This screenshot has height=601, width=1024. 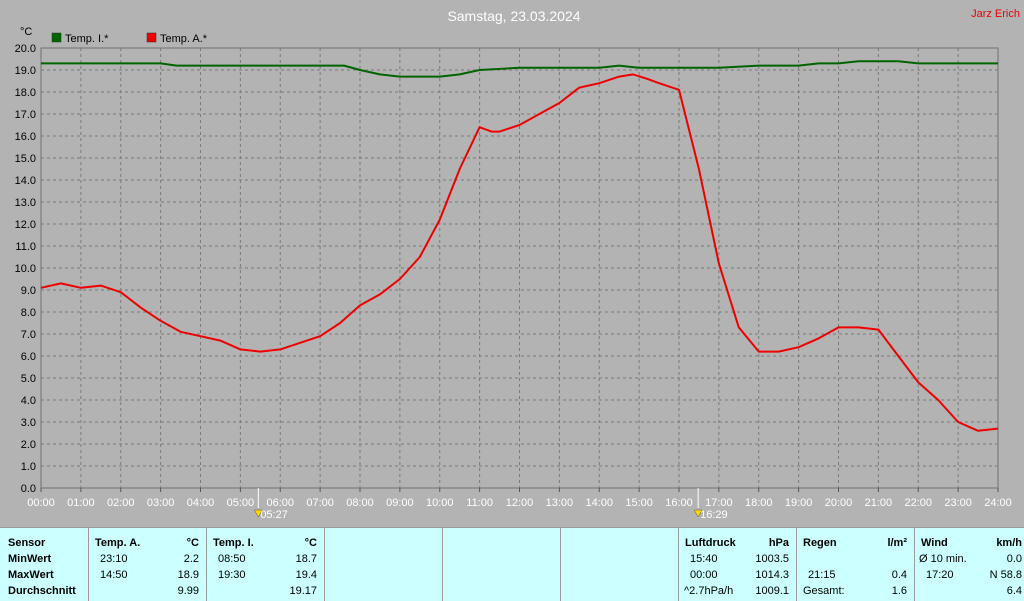 I want to click on series-line-temp-indoor, so click(x=519, y=69).